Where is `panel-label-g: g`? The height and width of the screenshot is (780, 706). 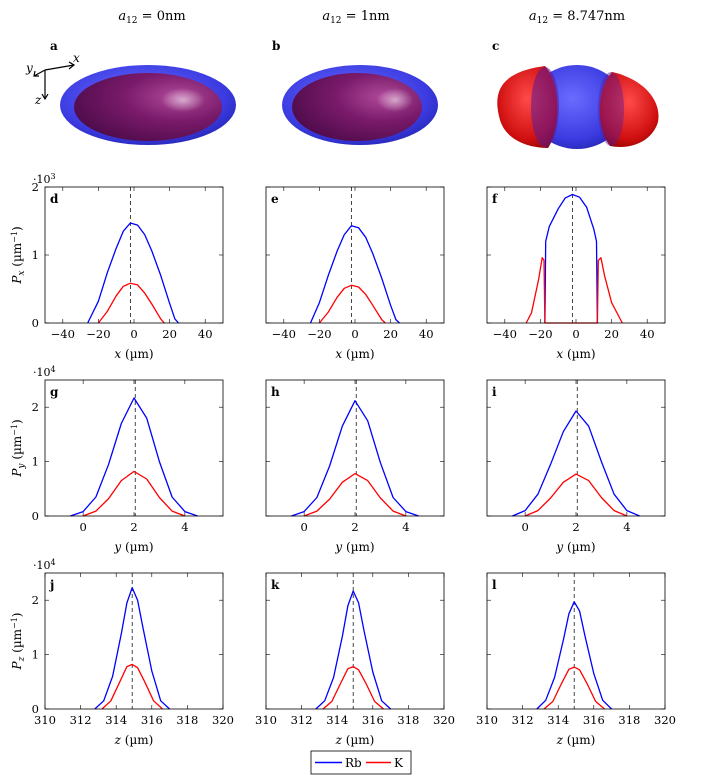 panel-label-g: g is located at coordinates (54, 392).